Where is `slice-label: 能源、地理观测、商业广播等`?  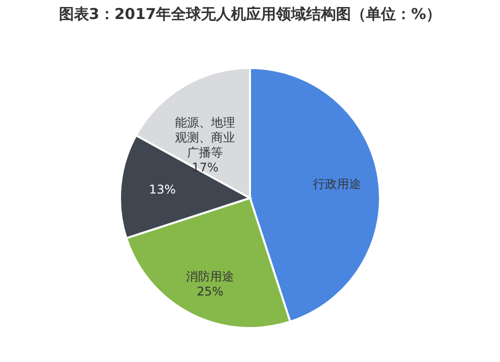
slice-label: 能源、地理观测、商业广播等 is located at coordinates (205, 137).